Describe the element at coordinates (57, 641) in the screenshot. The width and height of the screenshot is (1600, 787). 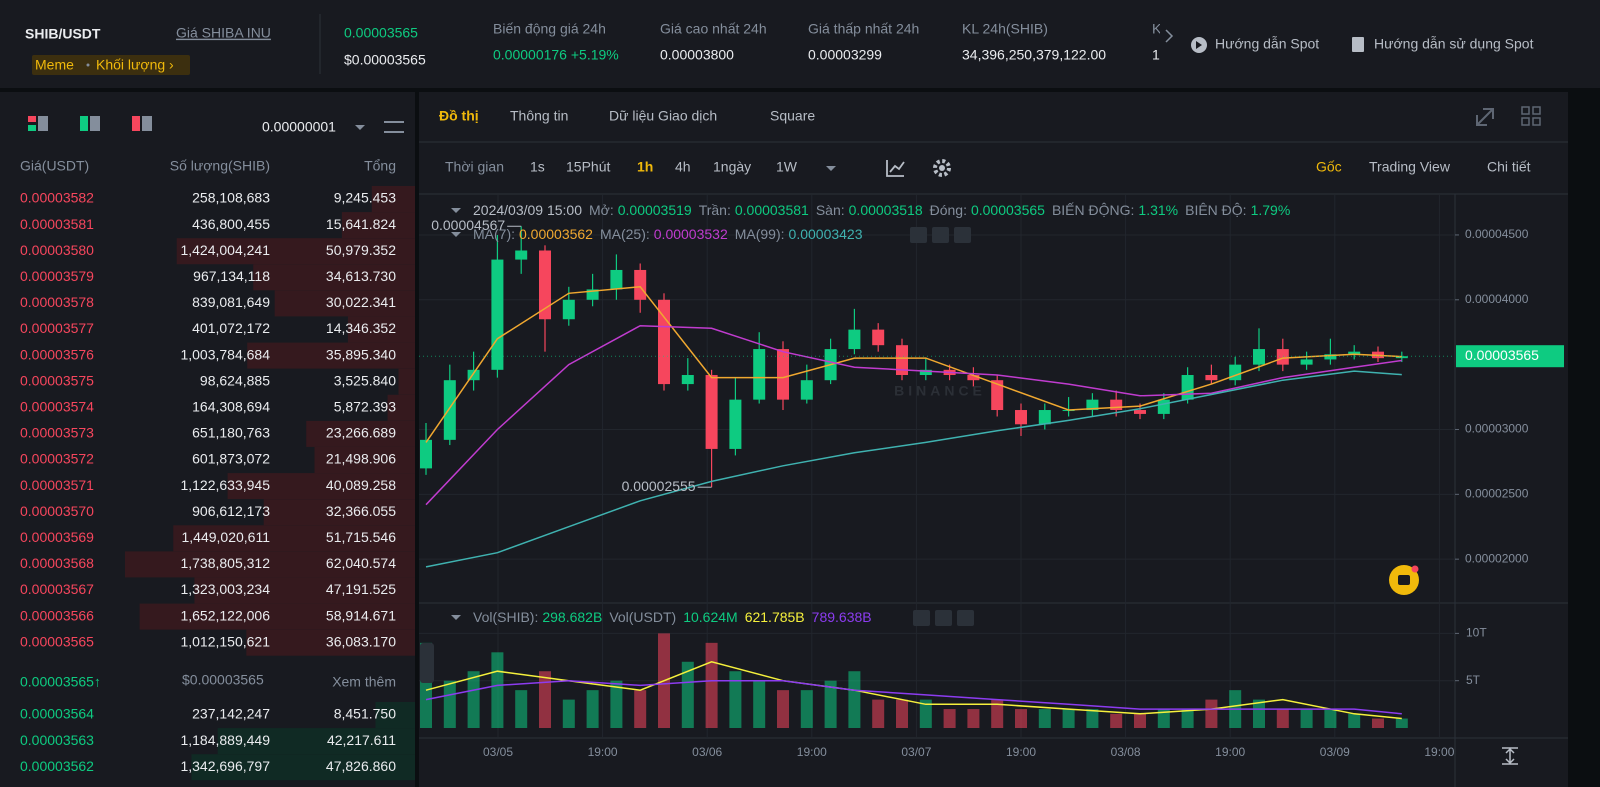
I see `price: 0.00003565` at that location.